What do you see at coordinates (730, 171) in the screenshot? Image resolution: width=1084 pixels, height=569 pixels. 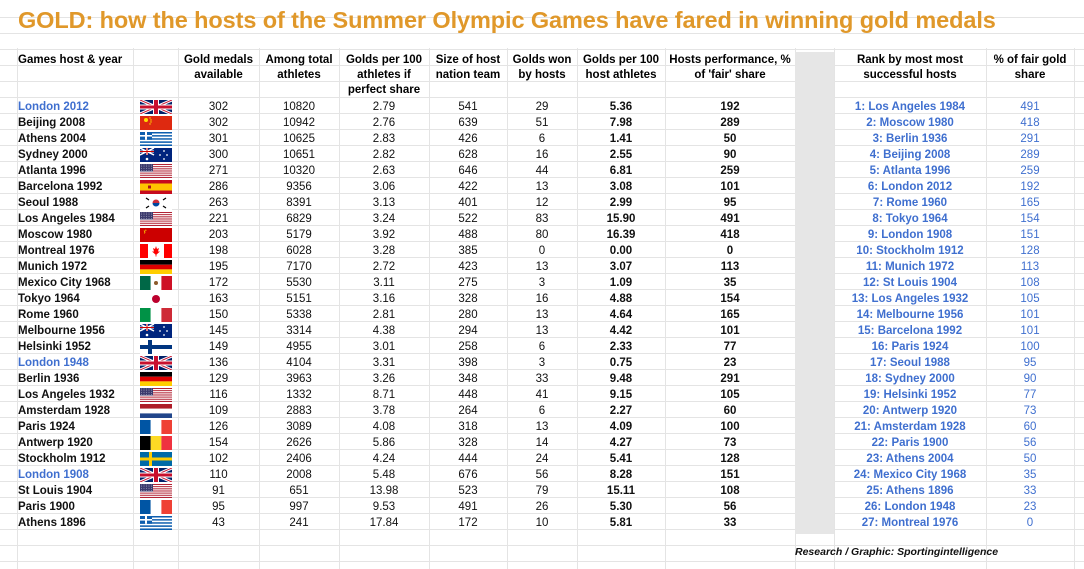 I see `performance-cell: 259` at bounding box center [730, 171].